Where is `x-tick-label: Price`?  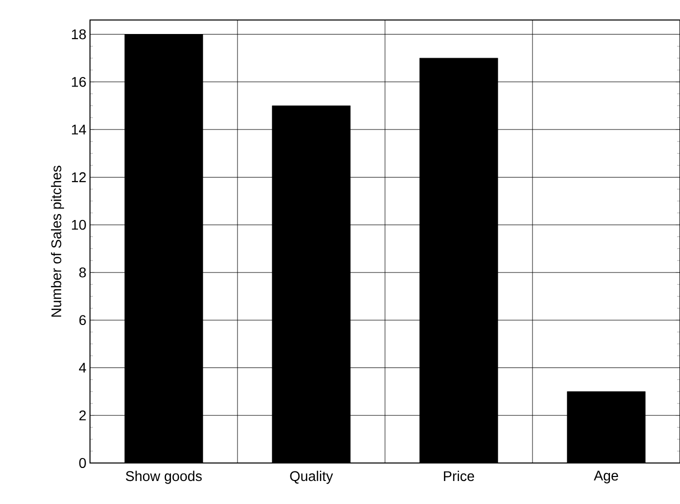
x-tick-label: Price is located at coordinates (459, 476).